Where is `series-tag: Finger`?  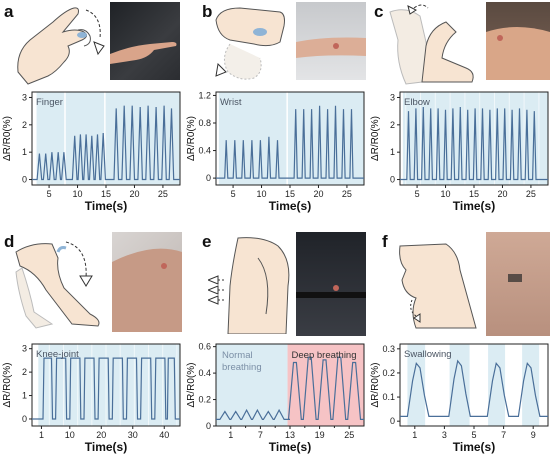
series-tag: Finger is located at coordinates (49, 102).